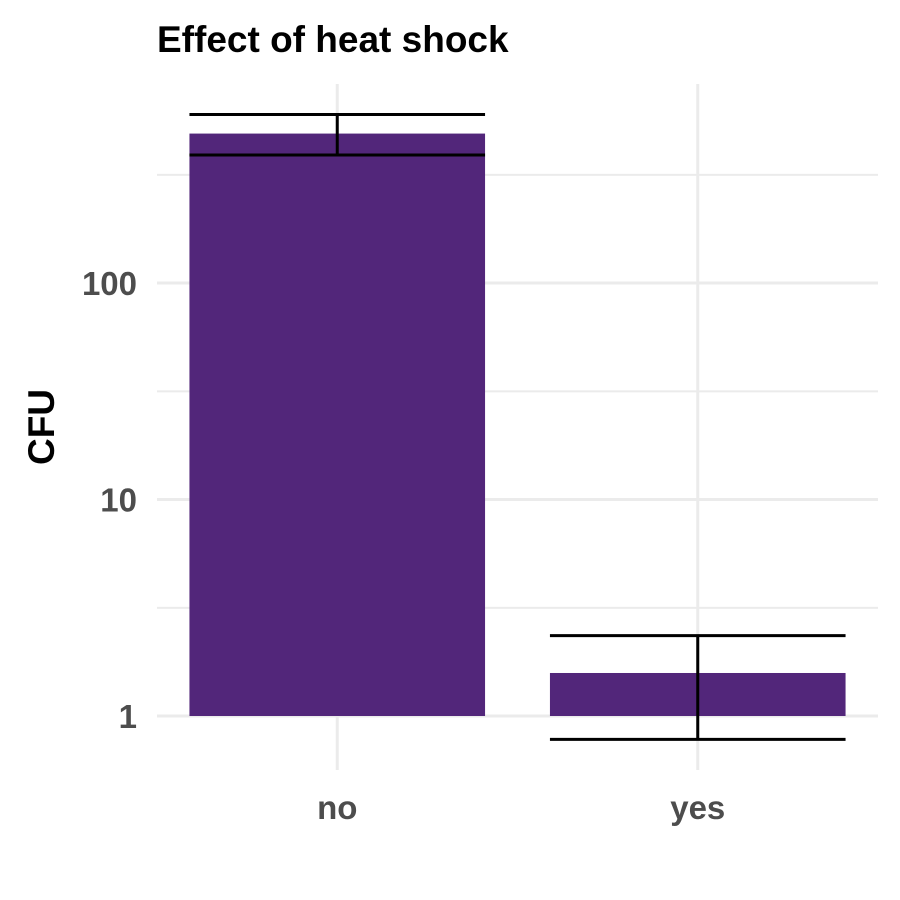 The image size is (900, 900). Describe the element at coordinates (337, 807) in the screenshot. I see `x-tick-label-no: no` at that location.